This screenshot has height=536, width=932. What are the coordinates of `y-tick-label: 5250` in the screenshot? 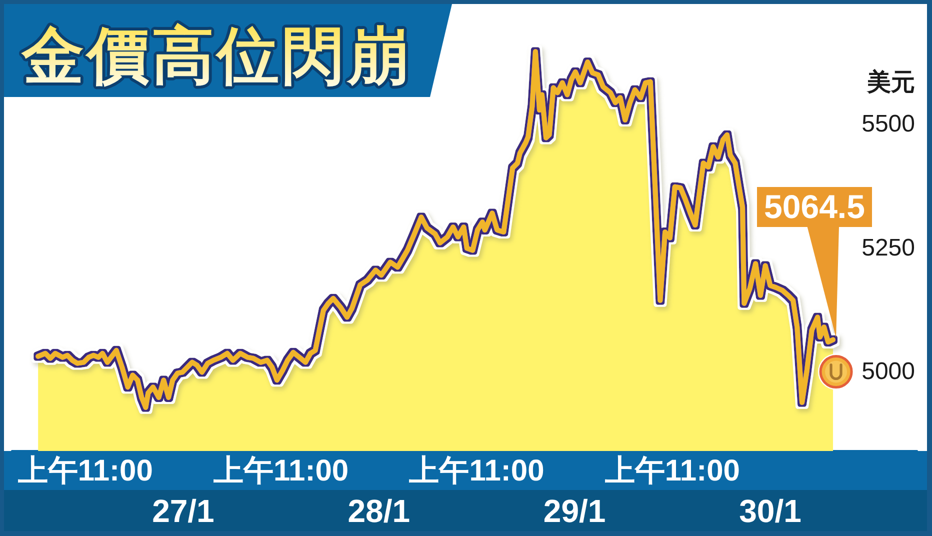 It's located at (888, 248).